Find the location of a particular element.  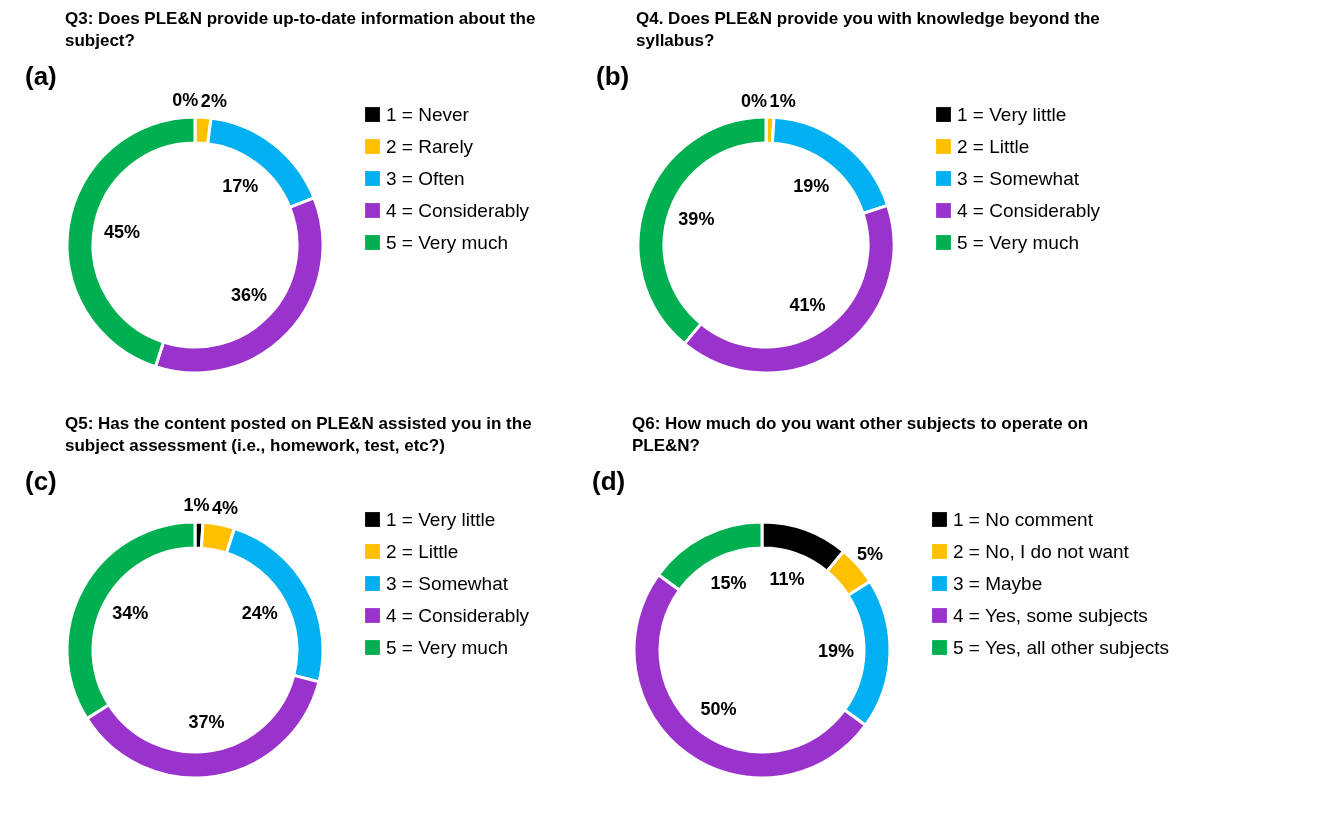

data-label: 2% is located at coordinates (213, 101).